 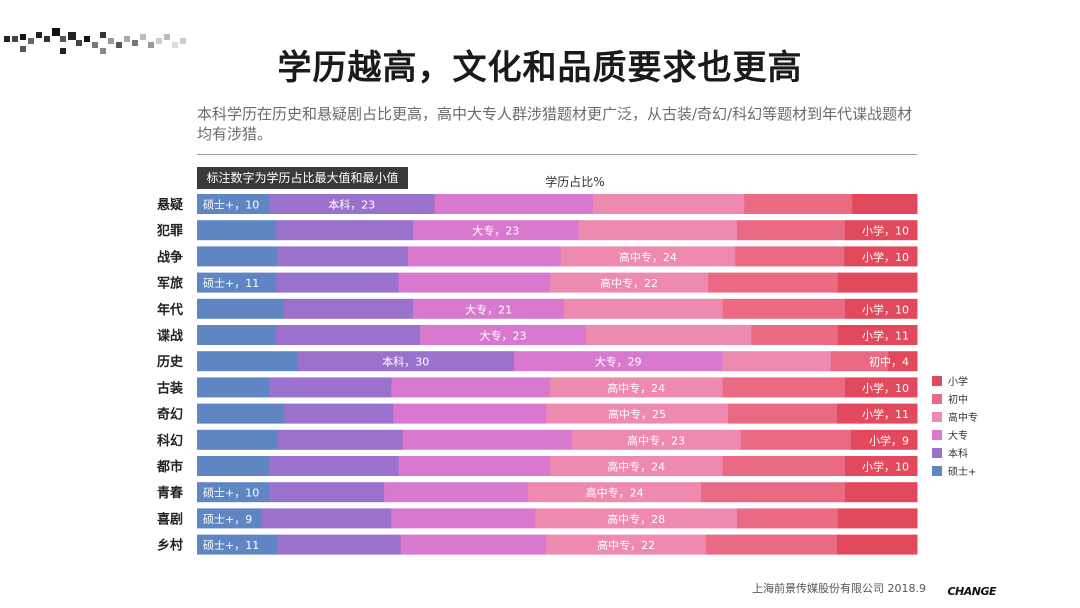 I want to click on chart-title: 学历占比%, so click(x=575, y=182).